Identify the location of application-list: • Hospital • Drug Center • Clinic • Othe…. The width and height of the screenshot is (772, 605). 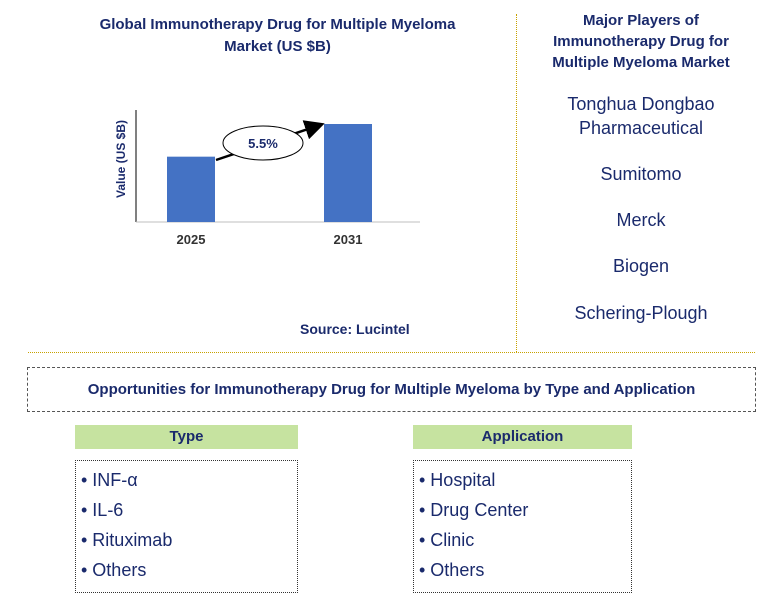
(522, 526).